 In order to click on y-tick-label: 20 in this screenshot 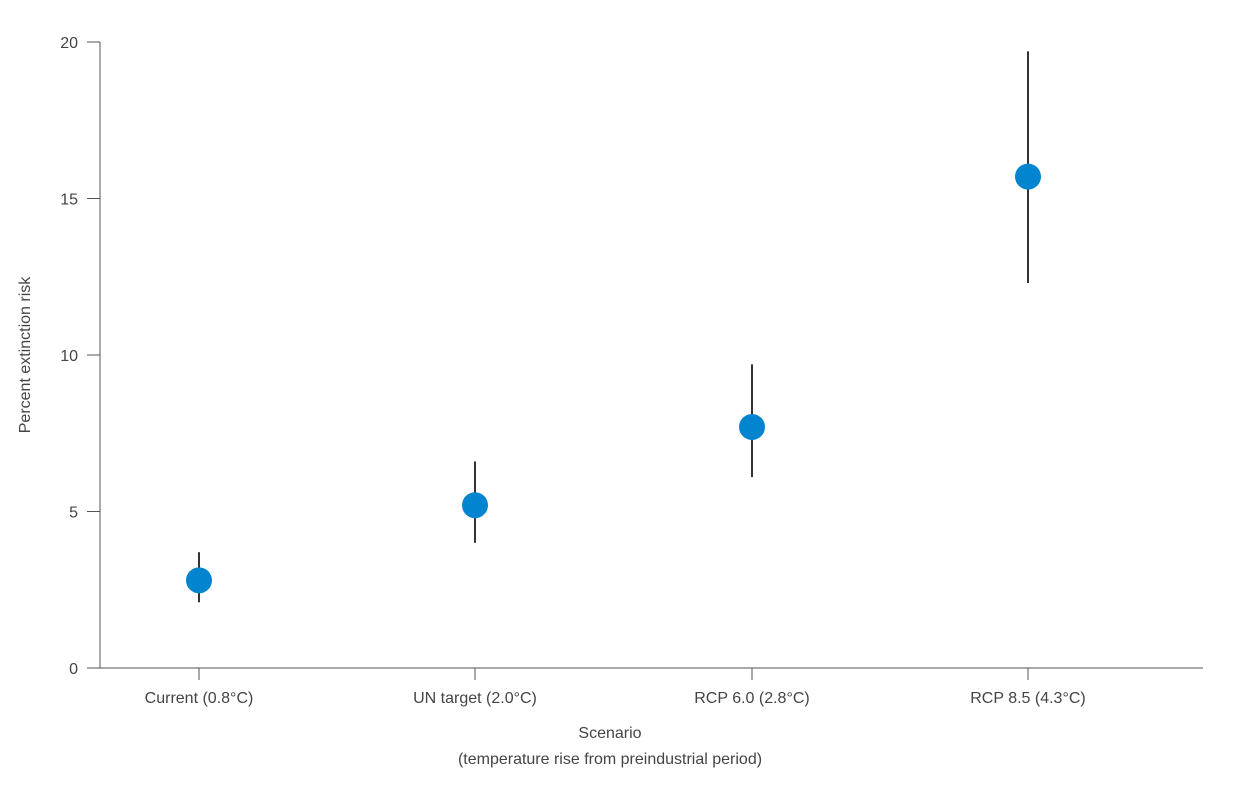, I will do `click(69, 43)`.